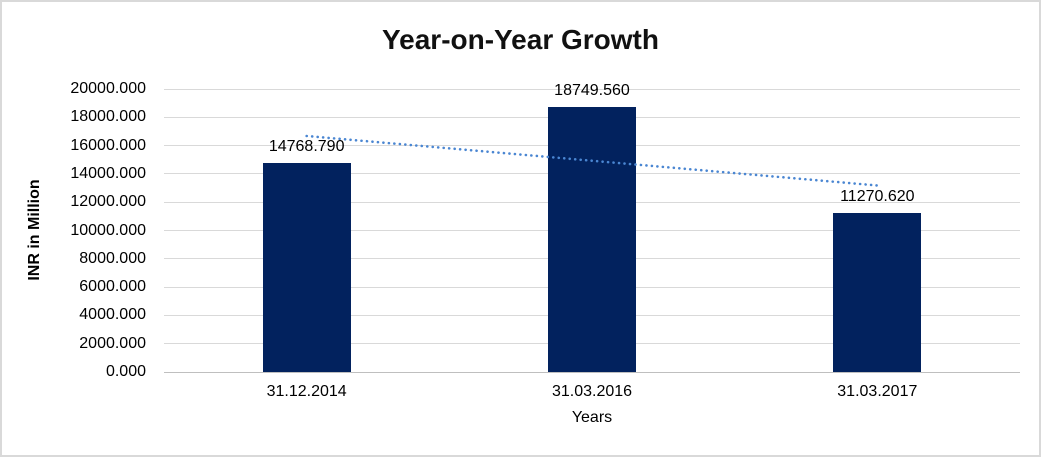  I want to click on bar-31.03.2017, so click(877, 292).